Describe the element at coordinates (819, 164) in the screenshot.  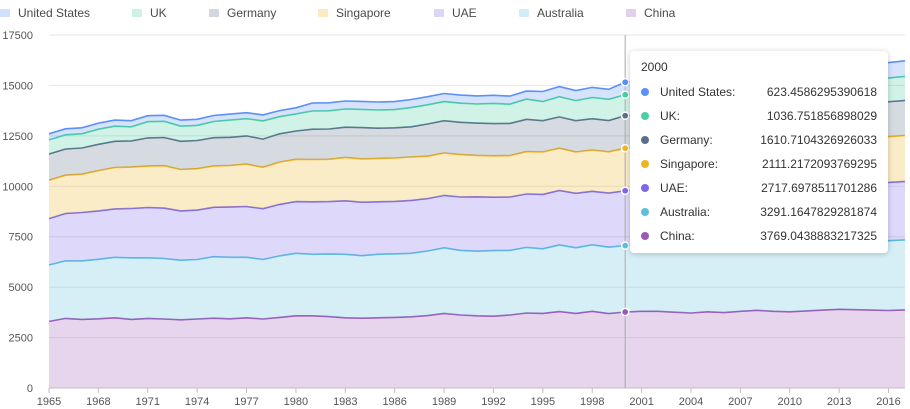
I see `tooltip-series-value: 2111.2172093769295` at that location.